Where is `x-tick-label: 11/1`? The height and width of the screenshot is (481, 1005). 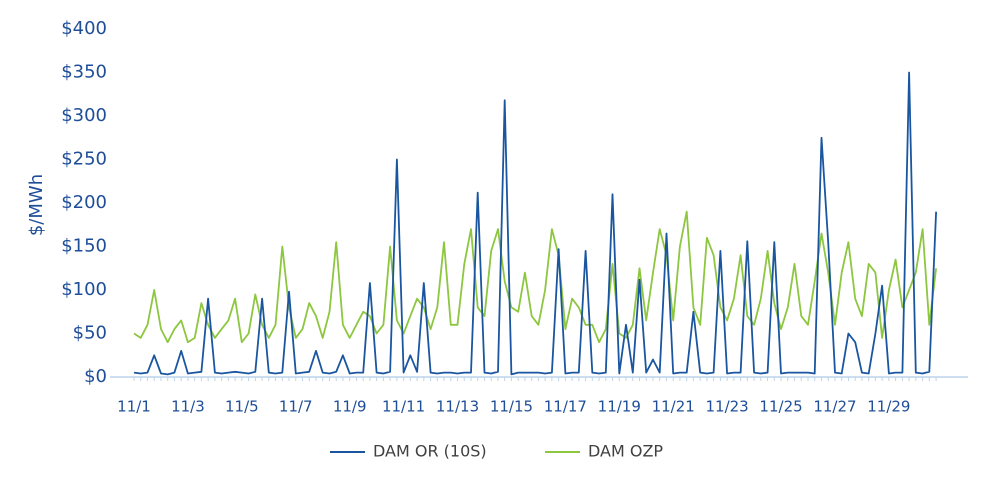
x-tick-label: 11/1 is located at coordinates (134, 407).